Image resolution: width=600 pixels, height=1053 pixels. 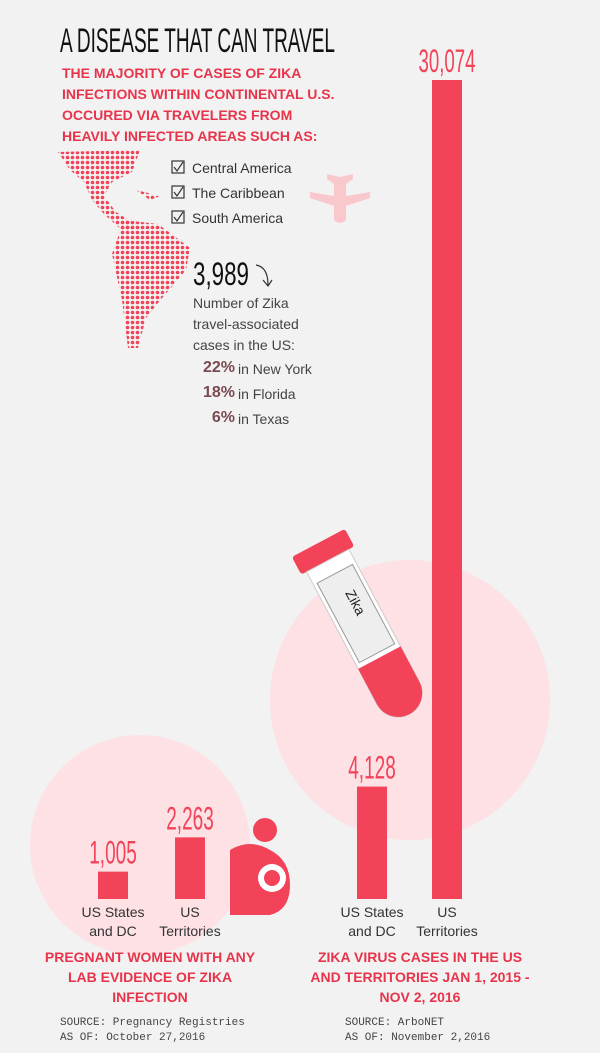 I want to click on share: 18%, so click(x=218, y=392).